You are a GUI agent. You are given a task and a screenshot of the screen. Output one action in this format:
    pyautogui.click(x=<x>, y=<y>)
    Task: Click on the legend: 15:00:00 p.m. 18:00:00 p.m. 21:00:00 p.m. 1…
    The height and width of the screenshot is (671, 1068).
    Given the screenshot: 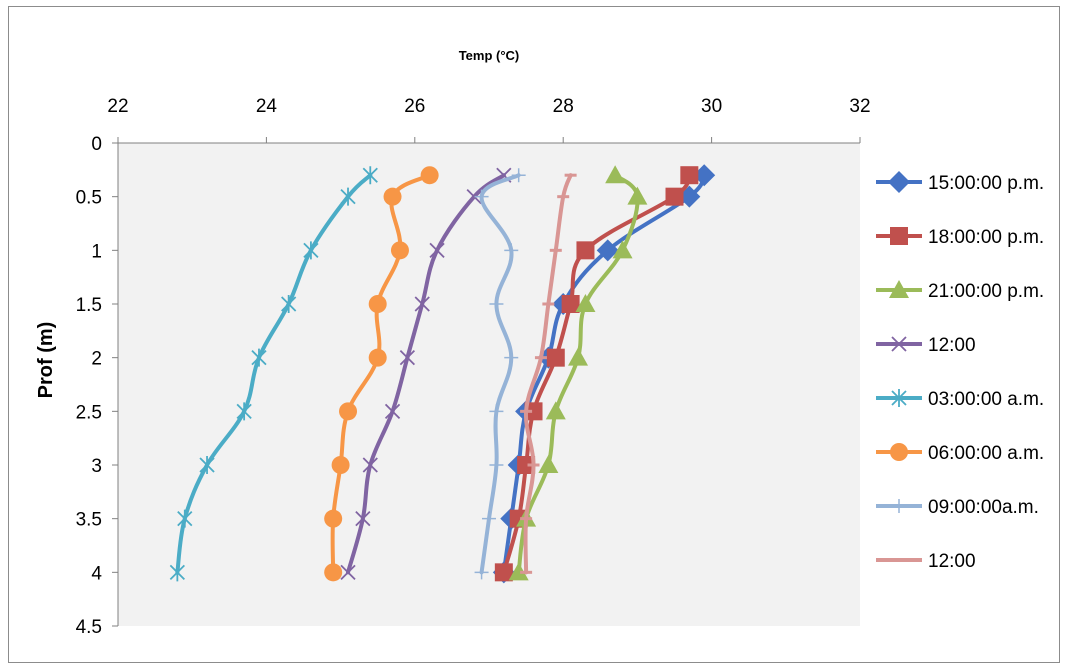 What is the action you would take?
    pyautogui.click(x=960, y=371)
    